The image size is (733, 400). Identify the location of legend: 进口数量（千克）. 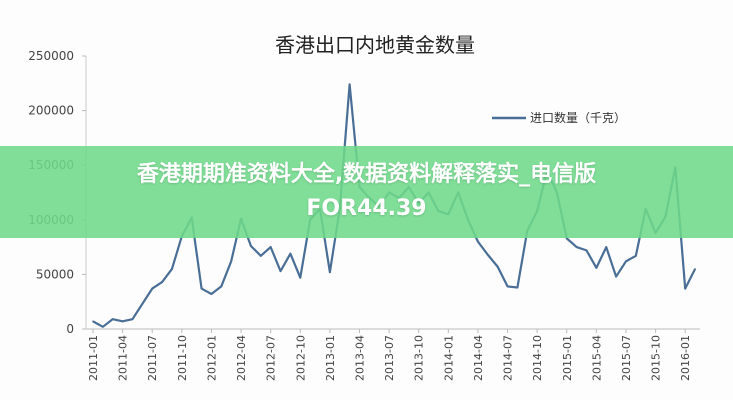
(559, 117).